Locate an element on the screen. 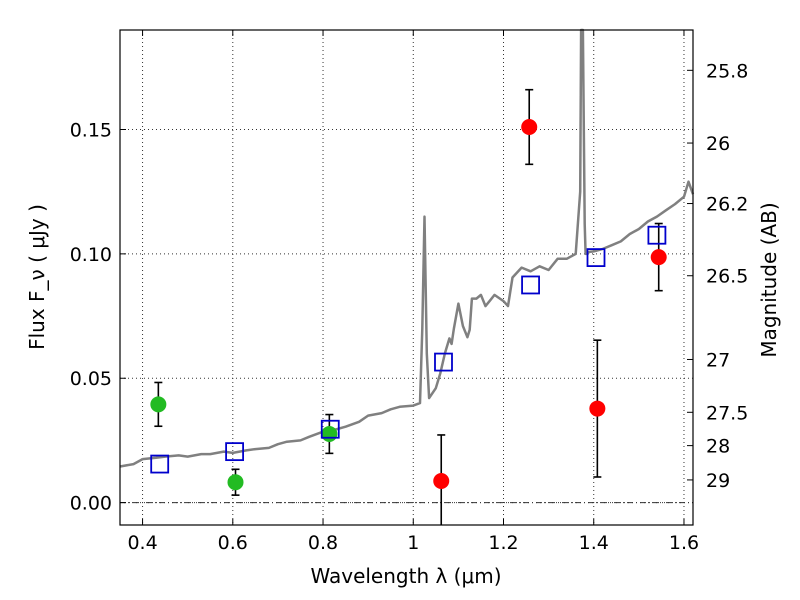  x-tick-label: 0.4 is located at coordinates (142, 543).